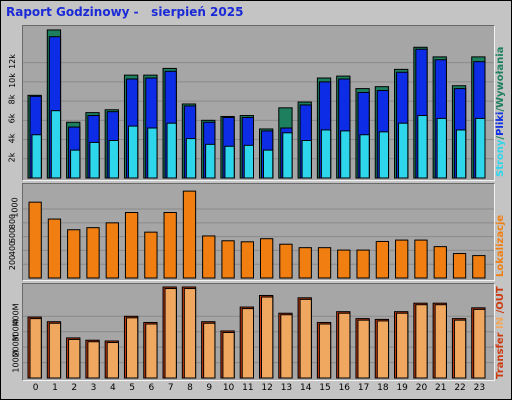 The width and height of the screenshot is (512, 400). Describe the element at coordinates (500, 158) in the screenshot. I see `legend-strony: Strony` at that location.